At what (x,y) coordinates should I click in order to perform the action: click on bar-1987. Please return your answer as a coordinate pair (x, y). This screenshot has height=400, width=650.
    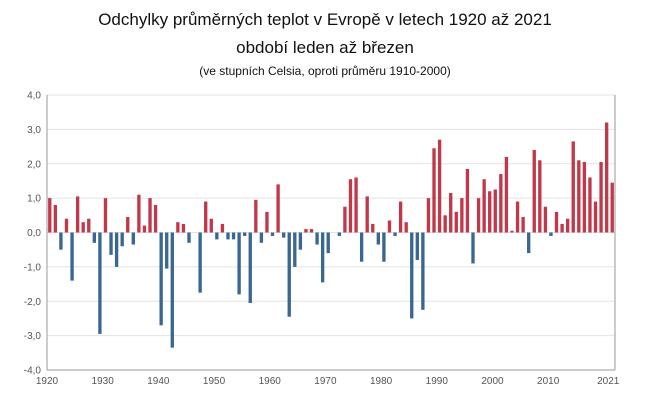
    Looking at the image, I should click on (423, 271).